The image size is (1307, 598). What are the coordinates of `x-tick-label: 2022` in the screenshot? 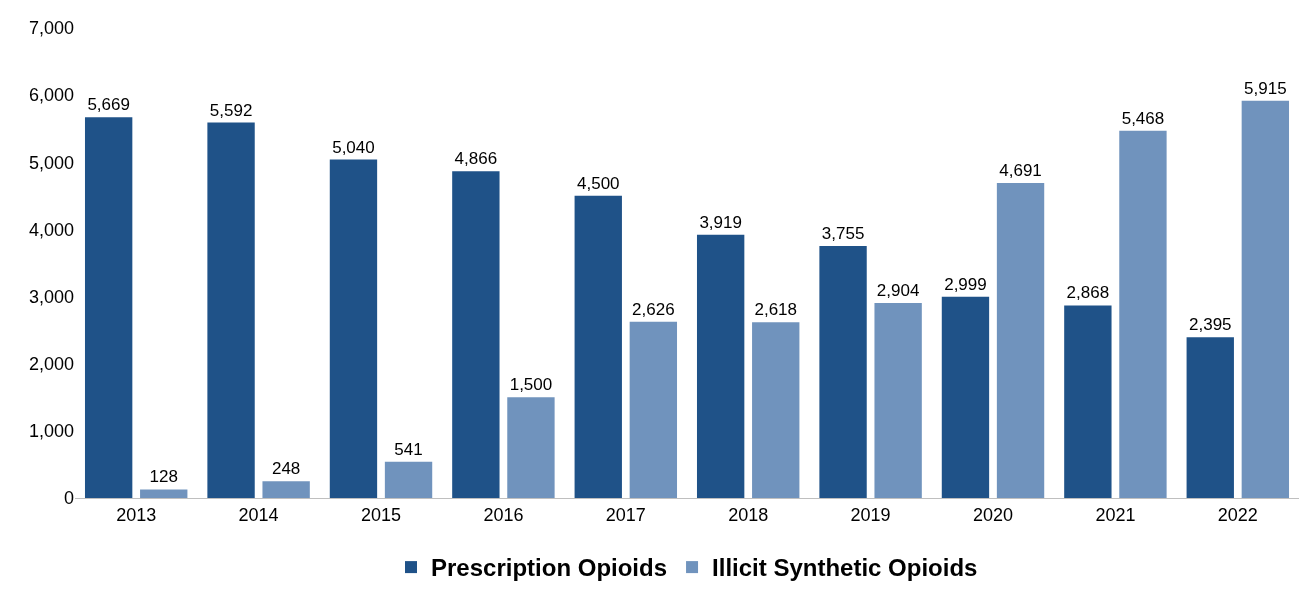 It's located at (1237, 514).